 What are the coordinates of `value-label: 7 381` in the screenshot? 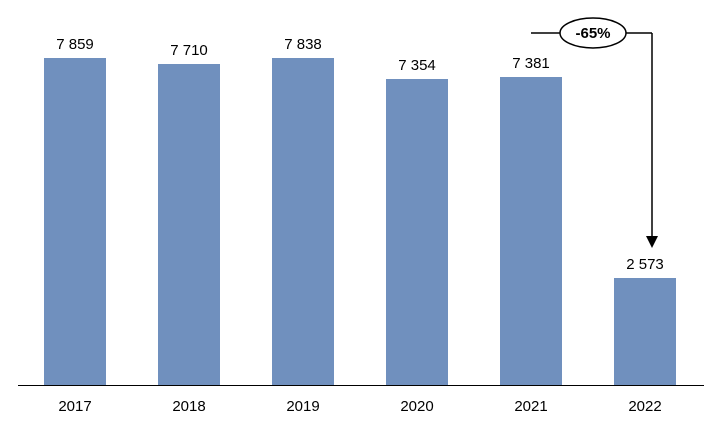 It's located at (531, 63).